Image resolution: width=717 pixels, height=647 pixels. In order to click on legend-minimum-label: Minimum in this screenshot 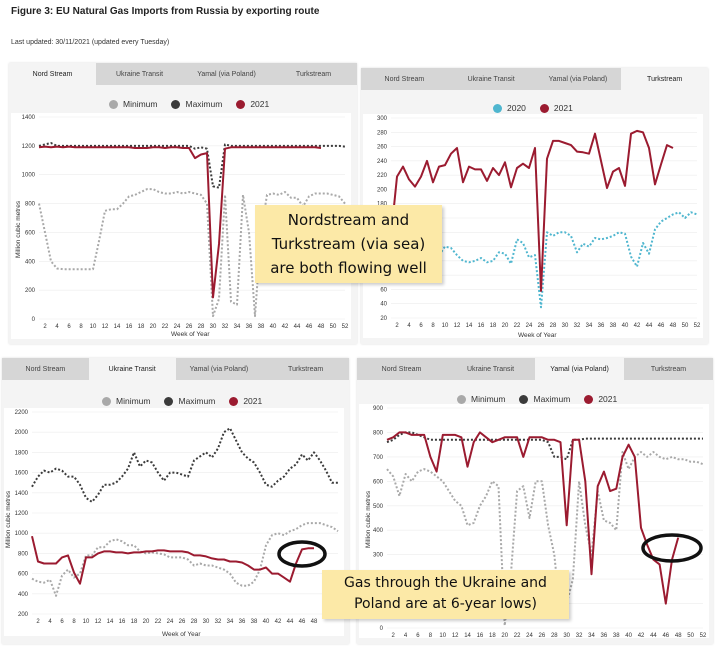, I will do `click(140, 104)`.